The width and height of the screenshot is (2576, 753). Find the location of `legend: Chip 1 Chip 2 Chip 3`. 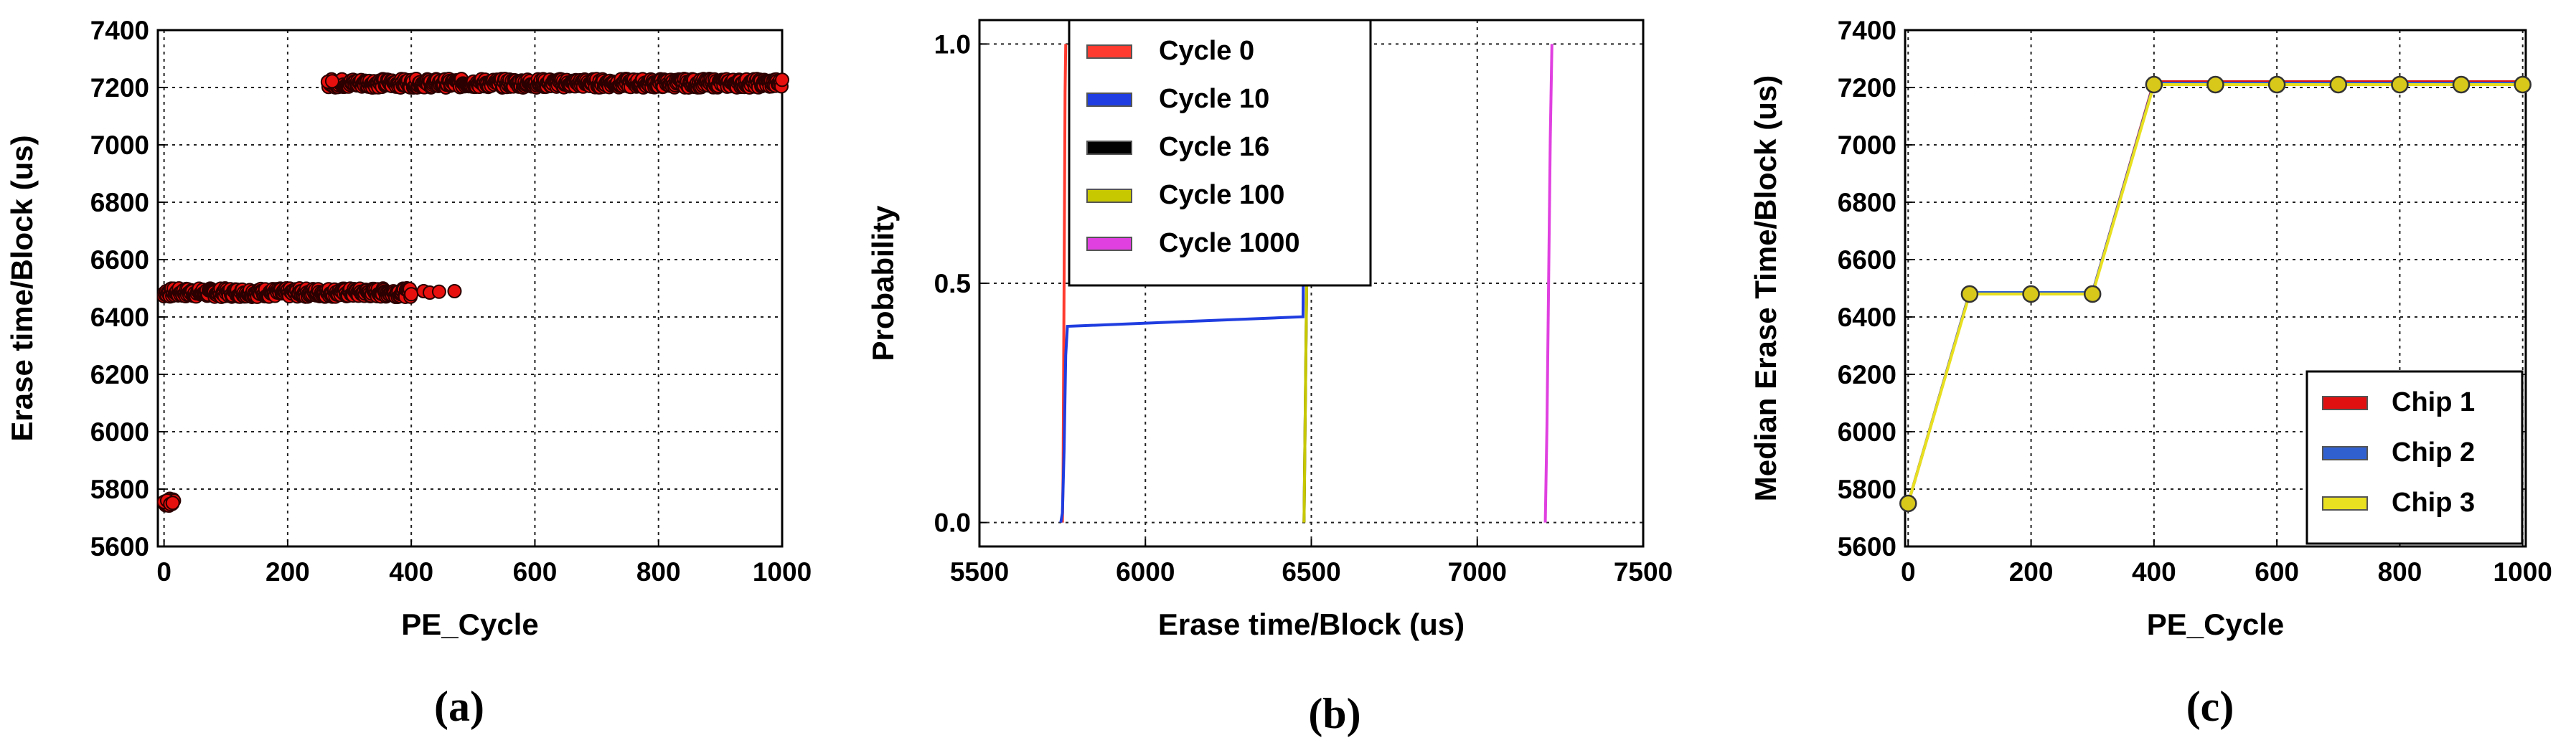

legend: Chip 1 Chip 2 Chip 3 is located at coordinates (2414, 458).